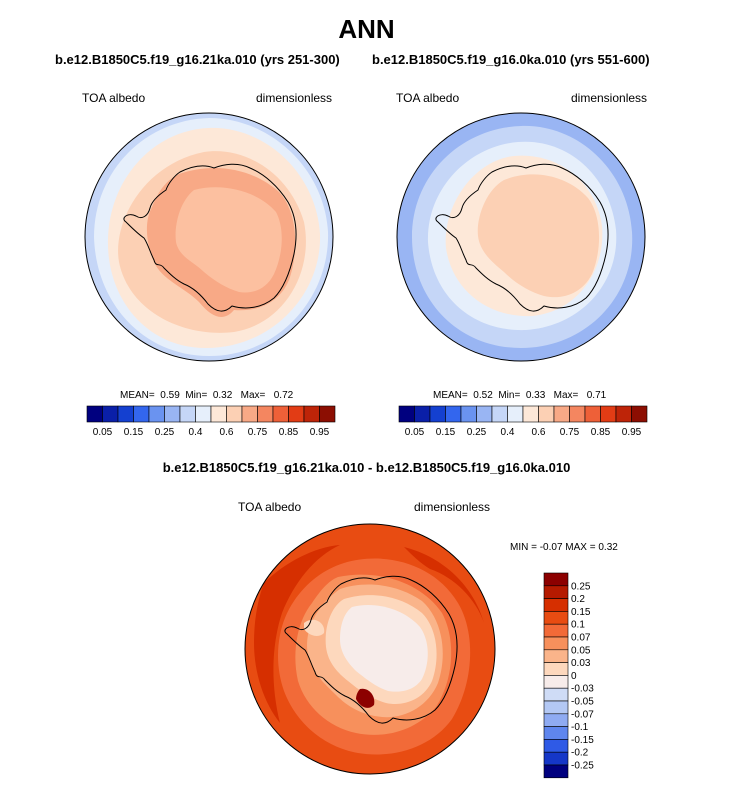  I want to click on panel-2-colorbar-tick-label: 0.25, so click(477, 432).